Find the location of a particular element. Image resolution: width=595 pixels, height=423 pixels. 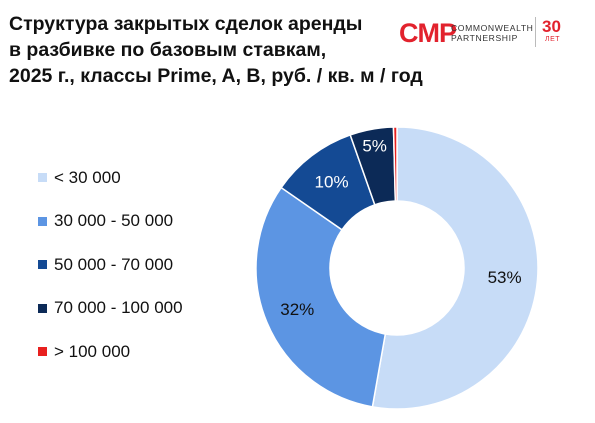

legend-item: 50 000 - 70 000 is located at coordinates (110, 265).